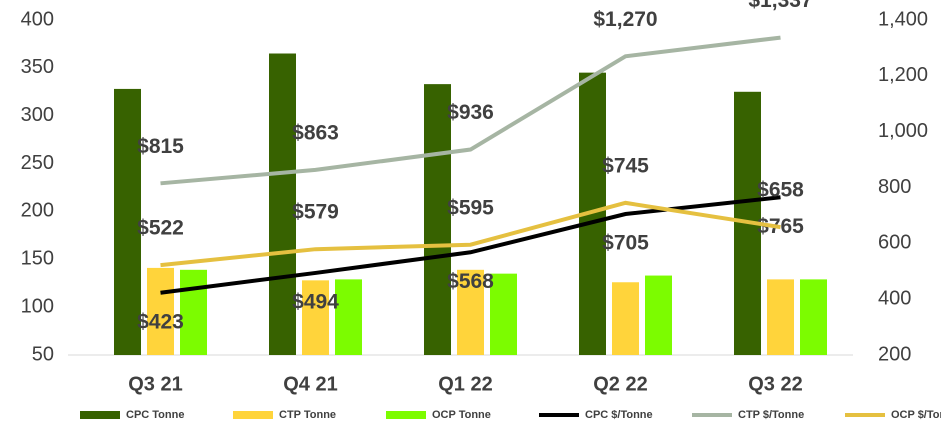  Describe the element at coordinates (155, 415) in the screenshot. I see `legend-label: CPC Tonne` at that location.